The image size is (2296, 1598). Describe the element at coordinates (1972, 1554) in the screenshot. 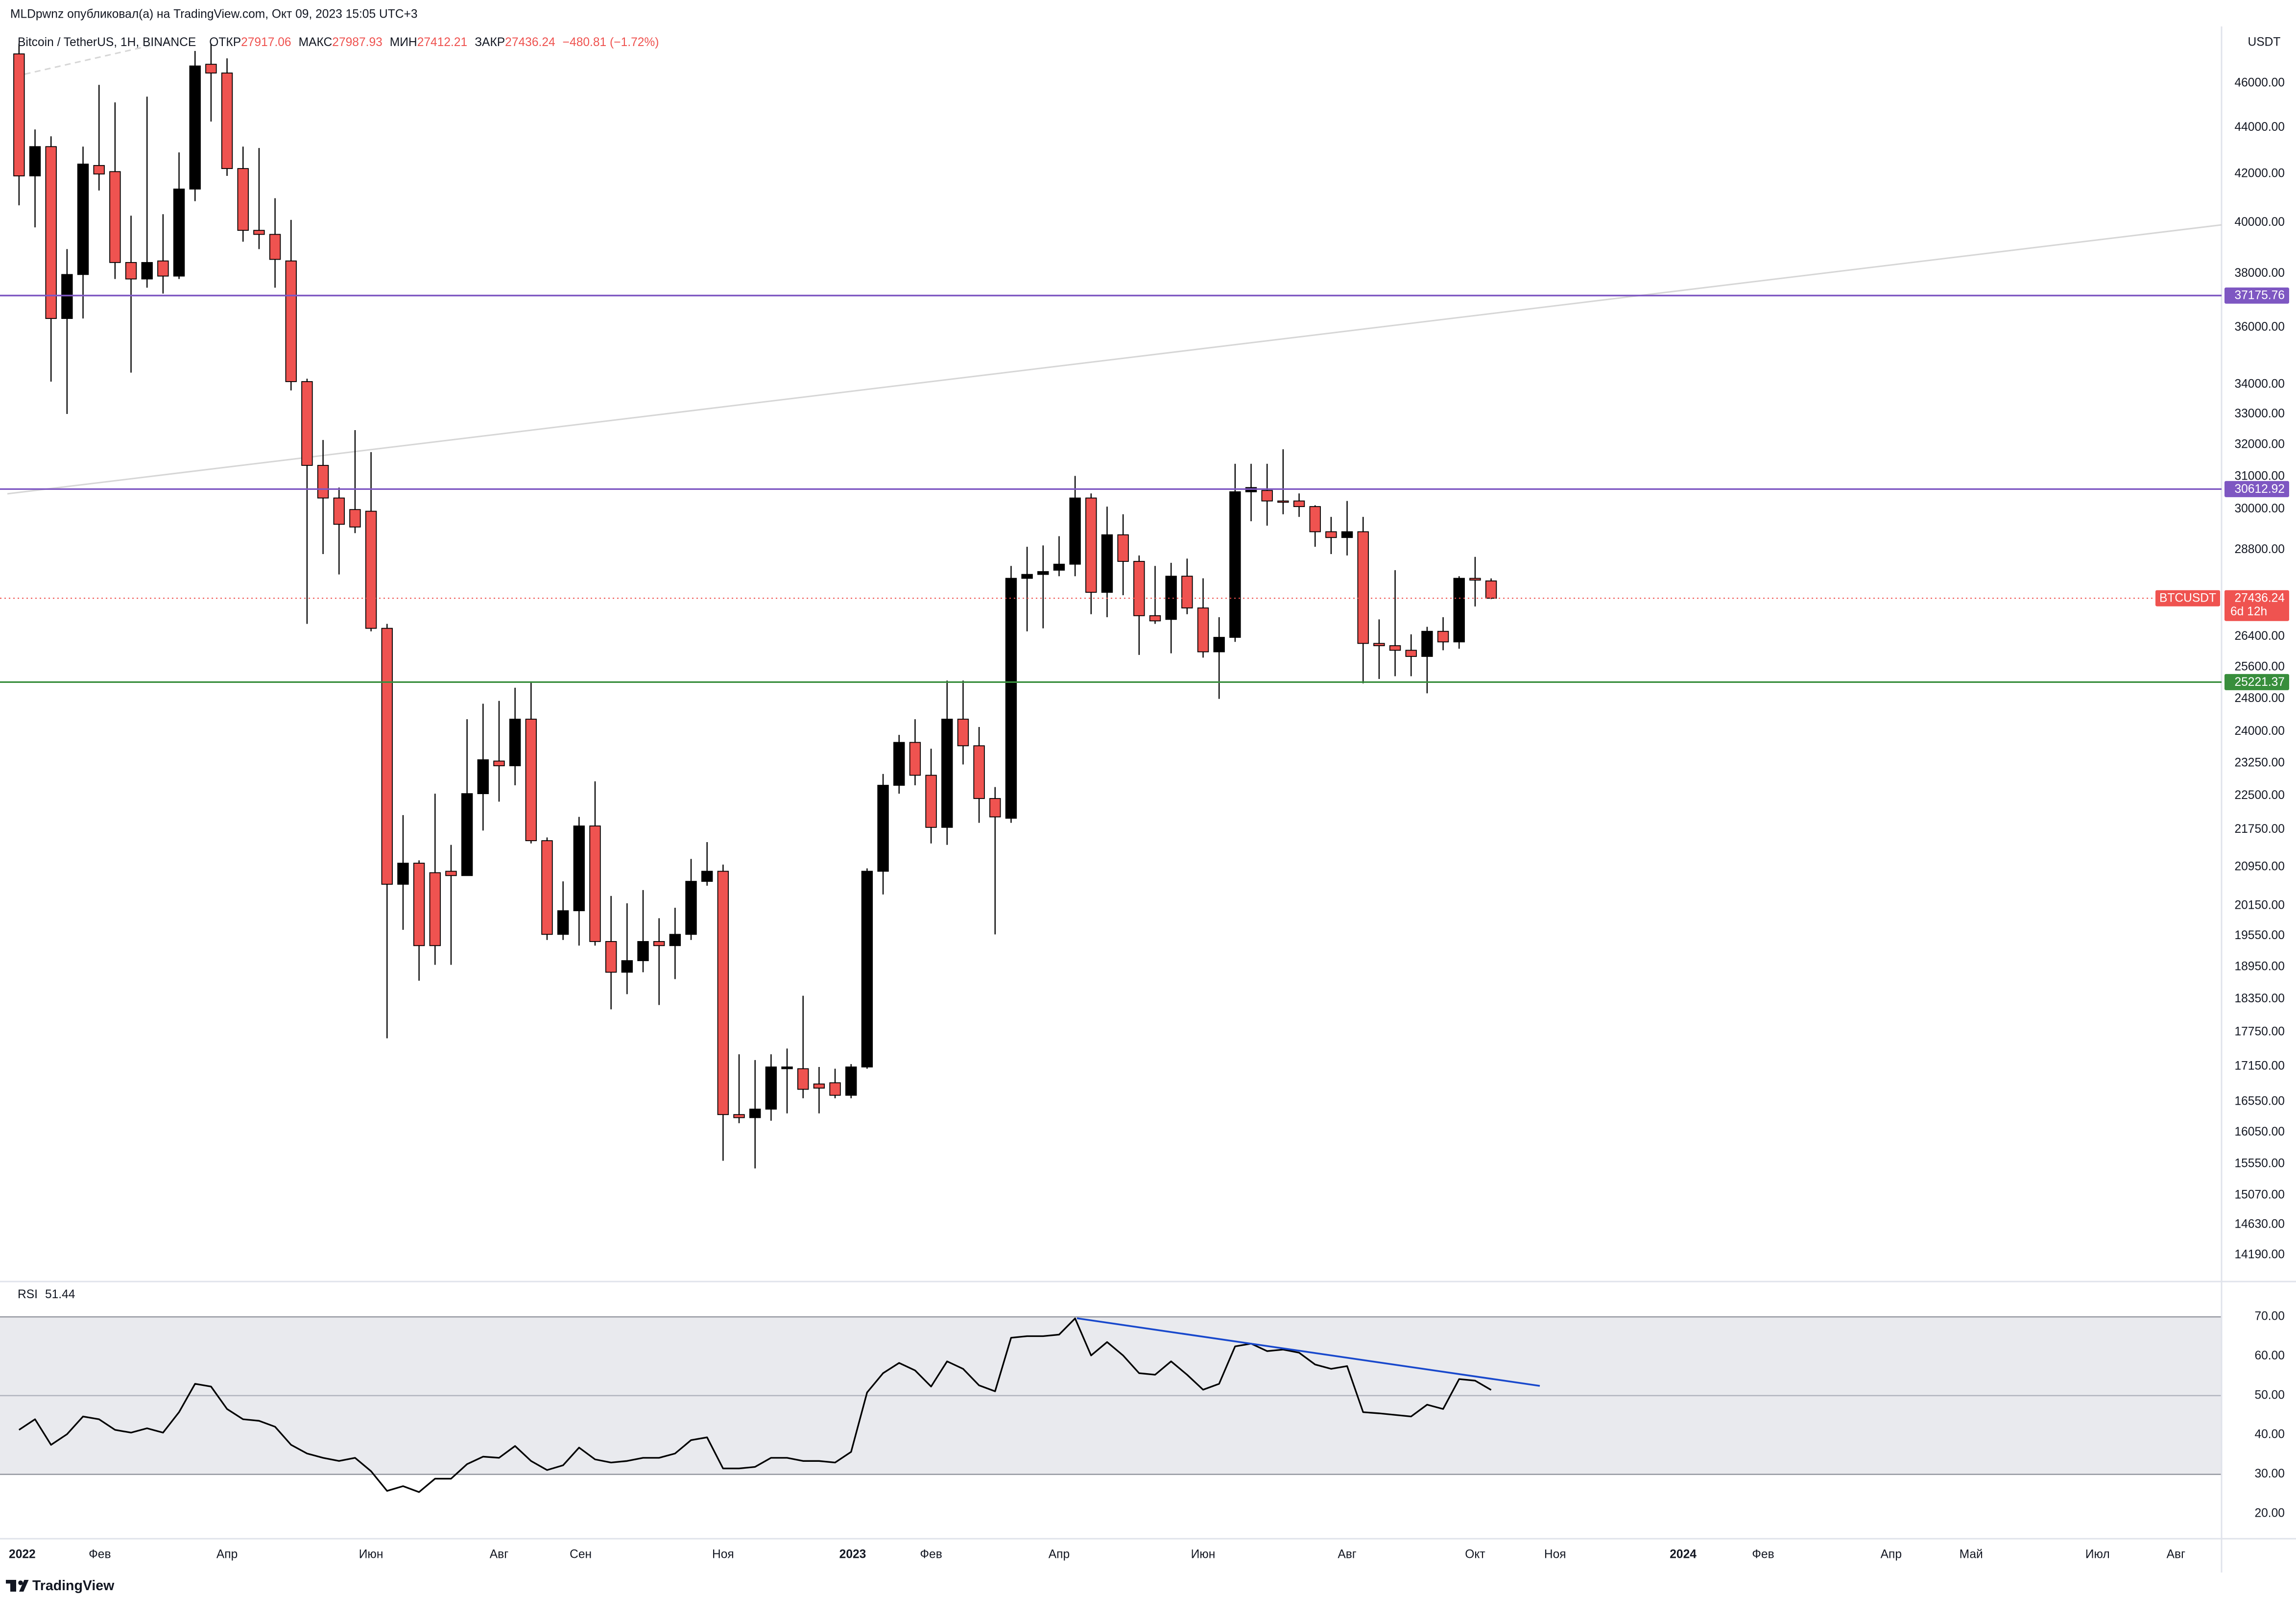

I see `x-tick-label: Май` at that location.